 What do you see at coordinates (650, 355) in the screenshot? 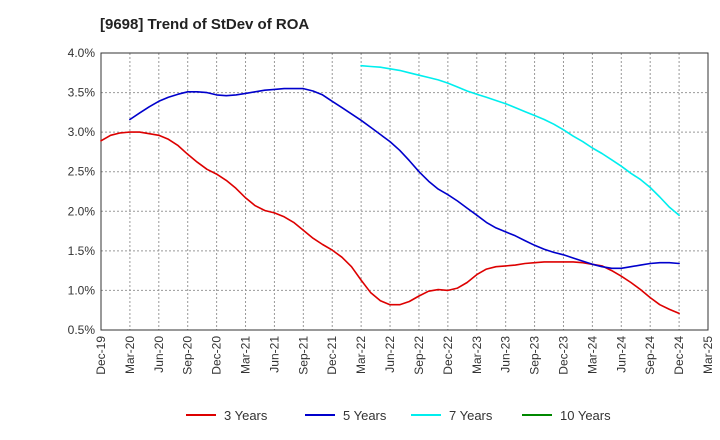
I see `x-tick-label: Sep-24` at bounding box center [650, 355].